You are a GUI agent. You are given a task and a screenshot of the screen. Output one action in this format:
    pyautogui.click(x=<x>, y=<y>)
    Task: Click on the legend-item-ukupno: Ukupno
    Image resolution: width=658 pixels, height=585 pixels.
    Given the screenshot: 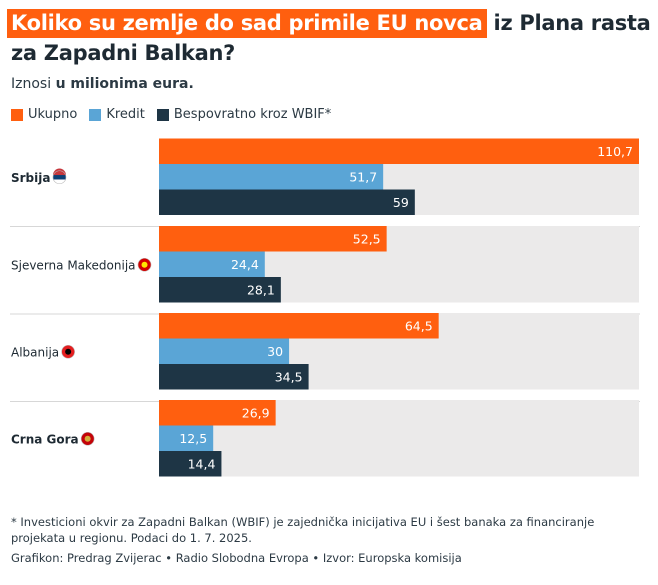 What is the action you would take?
    pyautogui.click(x=44, y=114)
    